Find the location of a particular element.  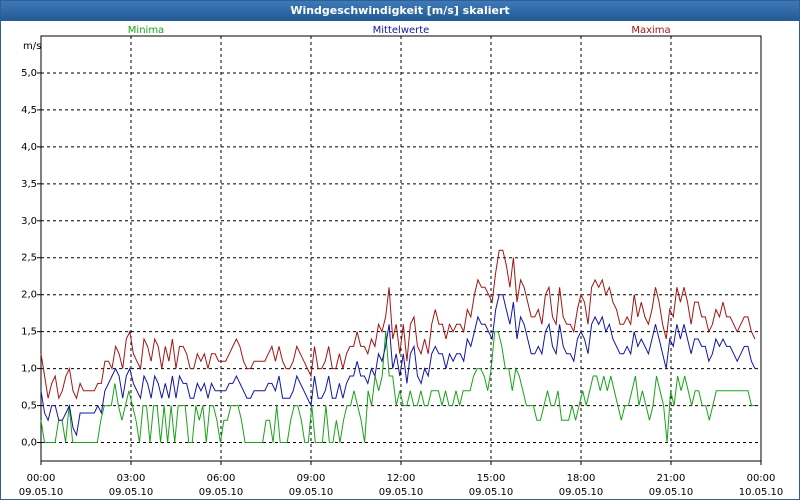

legend-item-minima: Minima is located at coordinates (146, 30).